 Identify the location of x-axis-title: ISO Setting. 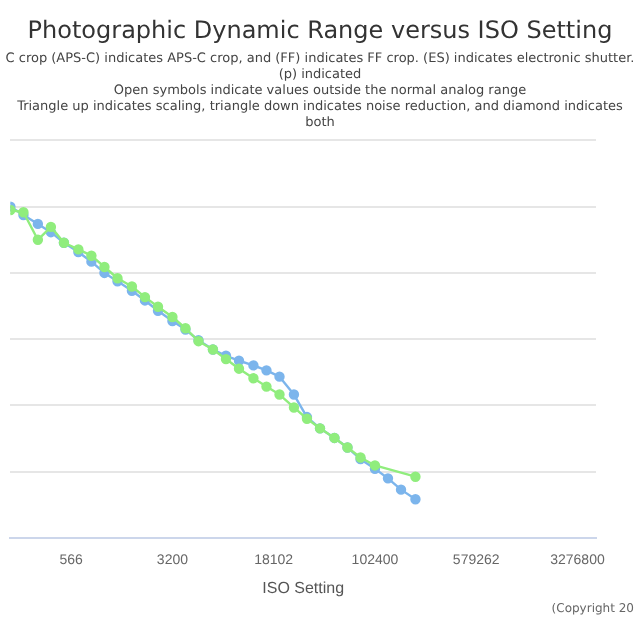
(303, 587).